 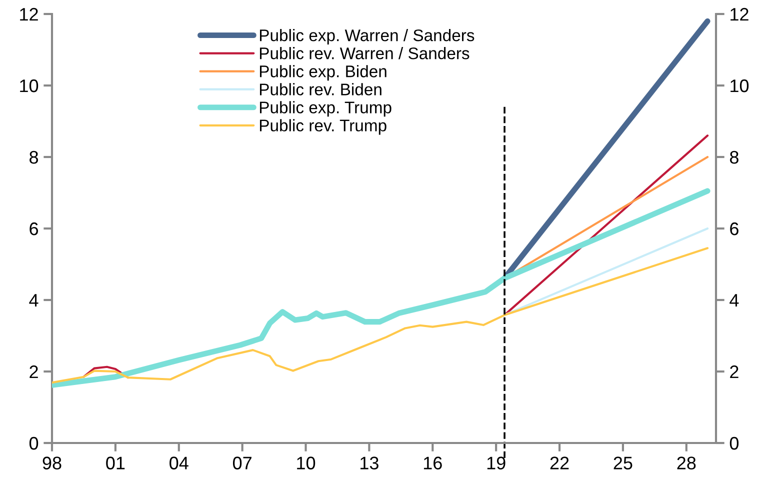 I want to click on y2-tick-label: 6, so click(x=734, y=229).